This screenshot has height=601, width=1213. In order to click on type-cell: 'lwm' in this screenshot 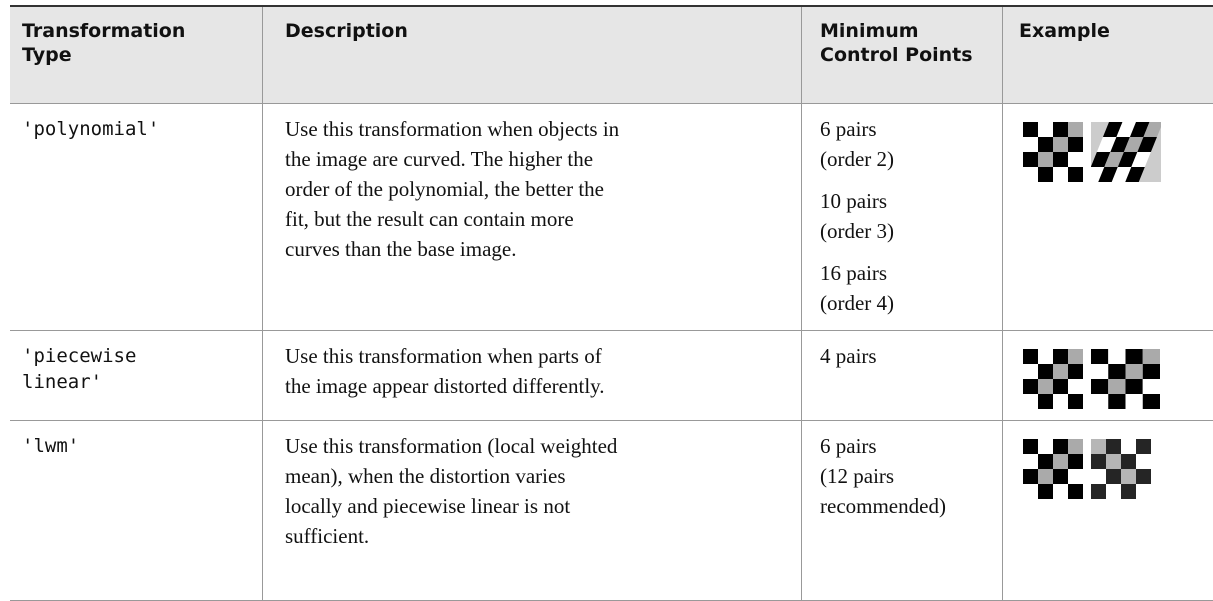, I will do `click(136, 510)`.